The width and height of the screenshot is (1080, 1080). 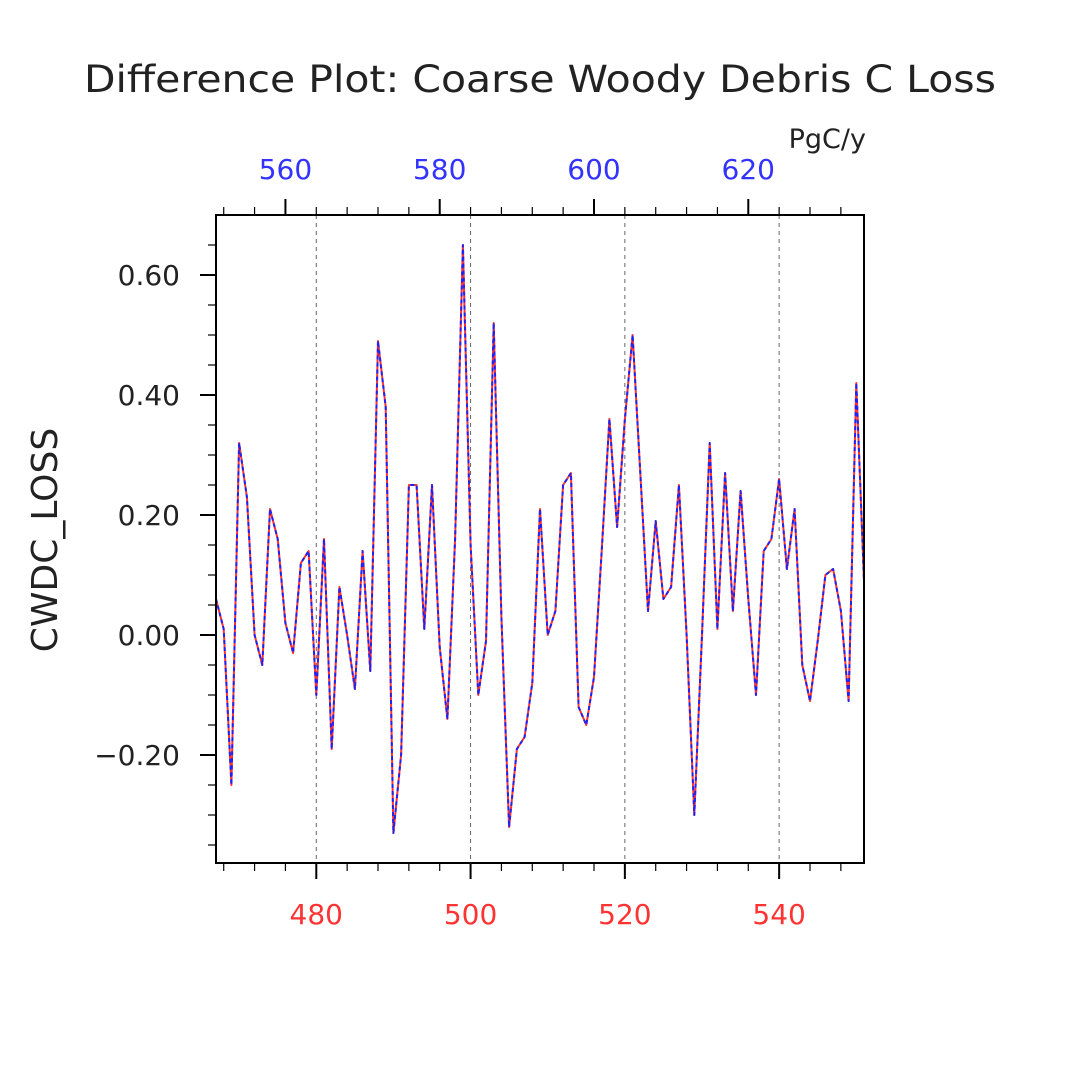 What do you see at coordinates (624, 914) in the screenshot?
I see `x-bottom-tick-label: 520` at bounding box center [624, 914].